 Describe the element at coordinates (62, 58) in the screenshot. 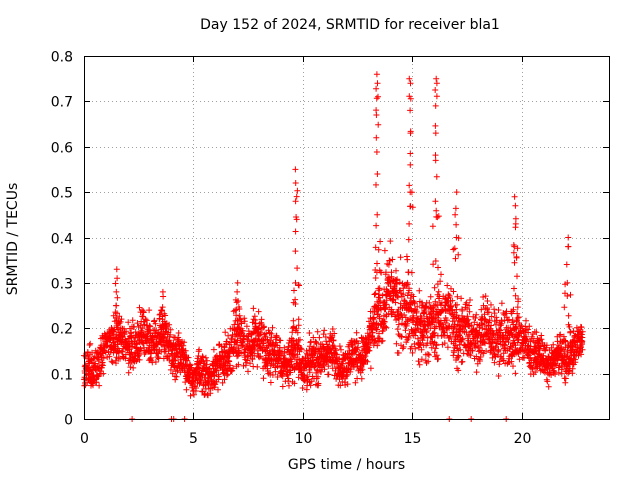

I see `y-tick-label: 0.8` at that location.